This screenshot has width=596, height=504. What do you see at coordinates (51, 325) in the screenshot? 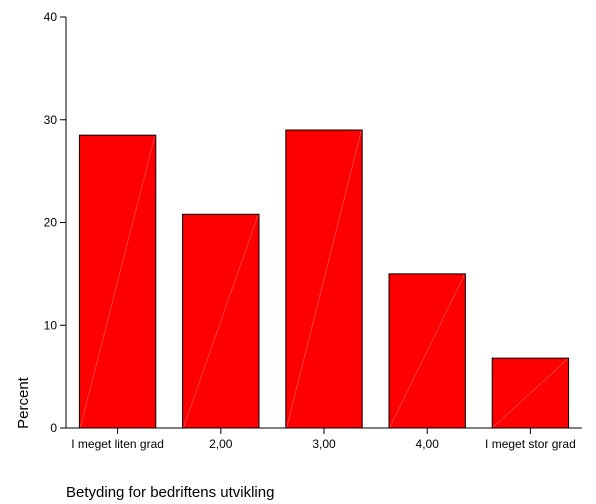
I see `y-tick-label: 10` at bounding box center [51, 325].